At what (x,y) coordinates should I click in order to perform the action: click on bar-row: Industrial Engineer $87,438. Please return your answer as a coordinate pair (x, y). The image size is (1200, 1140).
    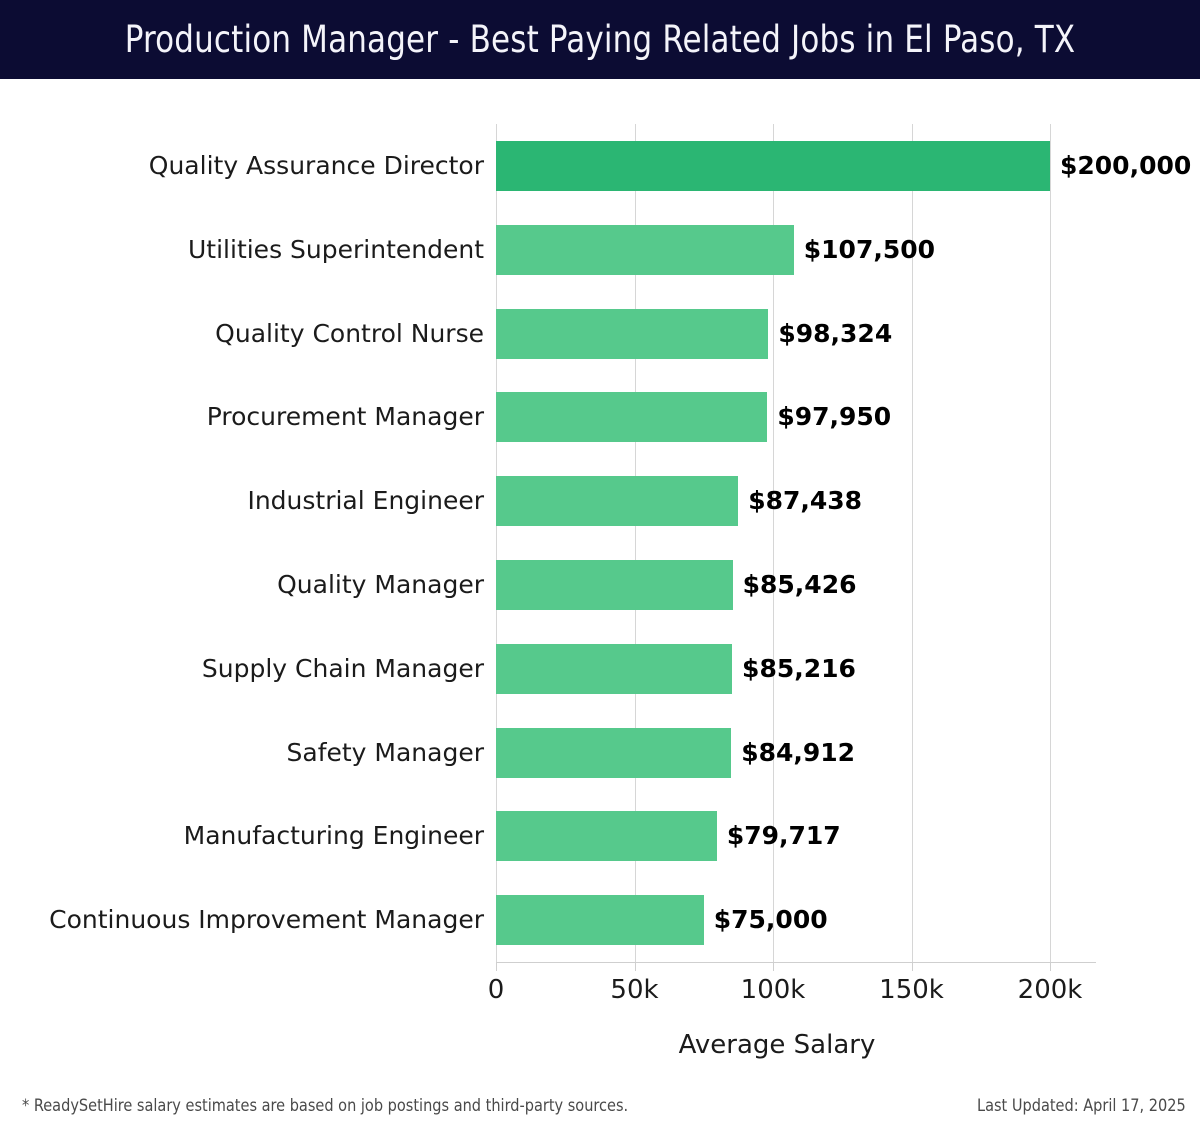
    Looking at the image, I should click on (600, 501).